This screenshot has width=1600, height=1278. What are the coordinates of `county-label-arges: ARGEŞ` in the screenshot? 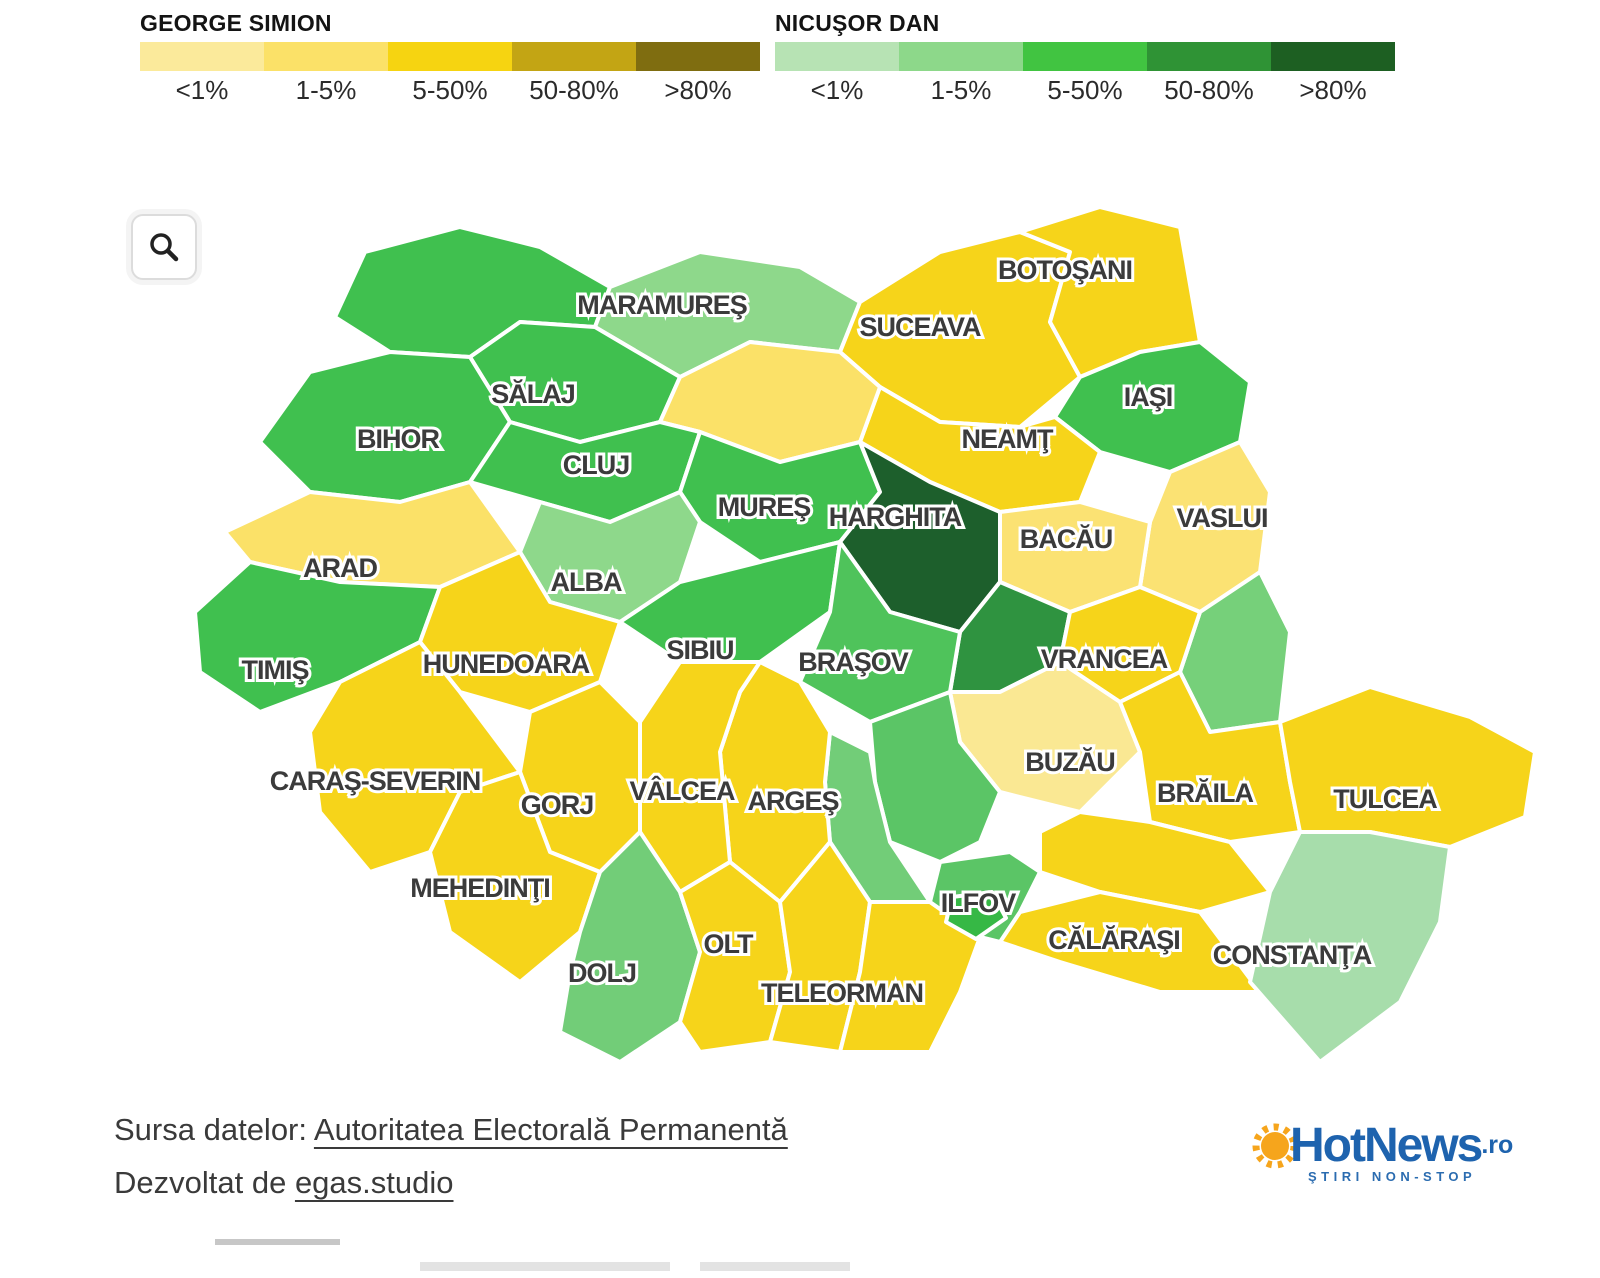 It's located at (792, 801).